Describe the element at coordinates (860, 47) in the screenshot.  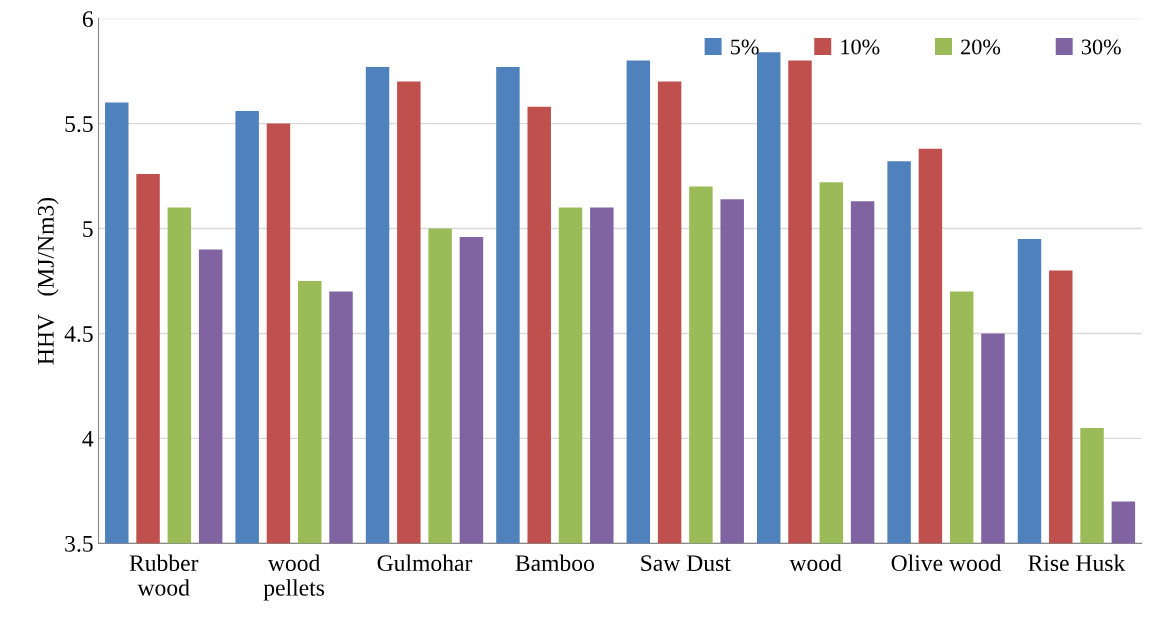
I see `legend-label: 10%` at that location.